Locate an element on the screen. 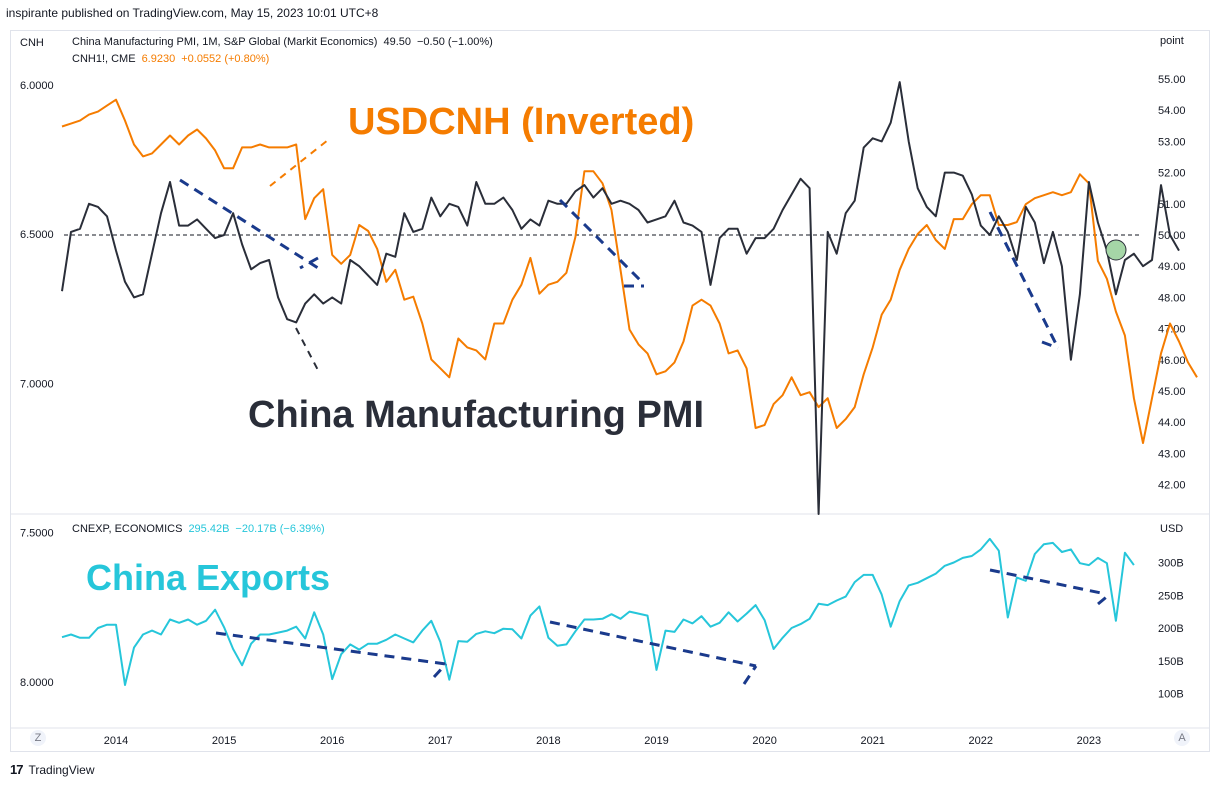 The height and width of the screenshot is (788, 1220). exports-annotation: China Exports is located at coordinates (208, 577).